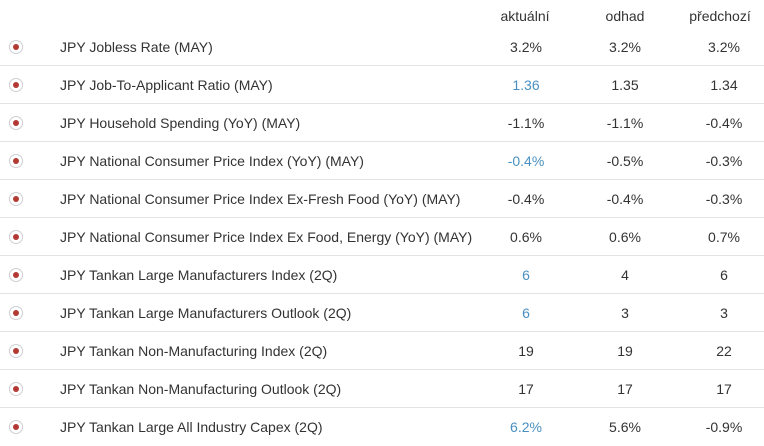  Describe the element at coordinates (625, 427) in the screenshot. I see `estimate-value: 5.6%` at that location.